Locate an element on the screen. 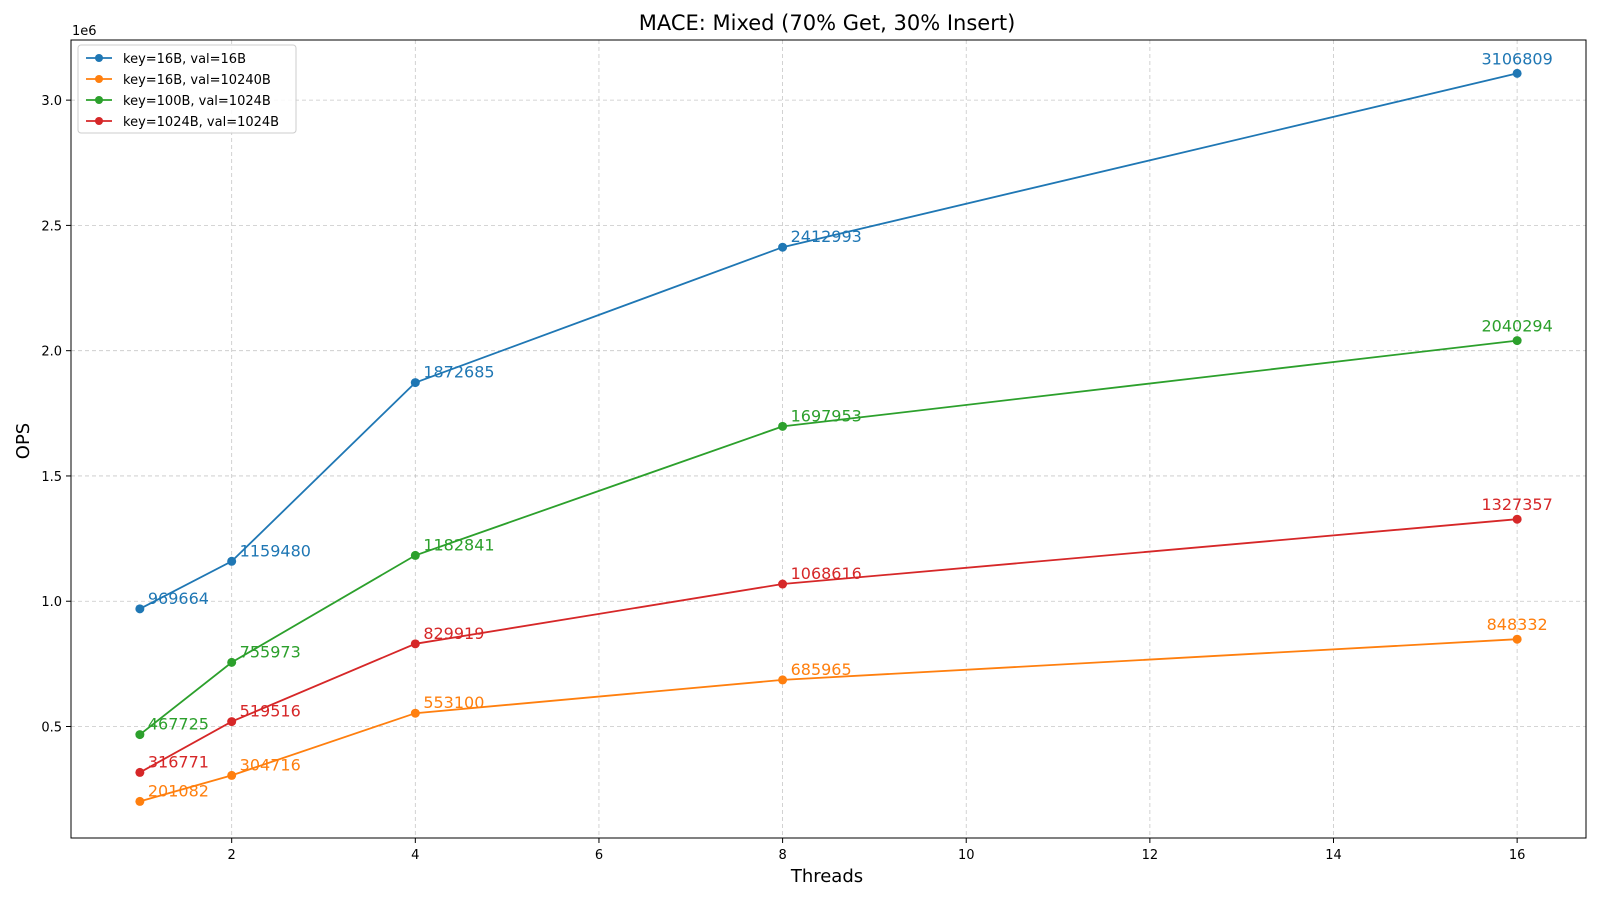 The width and height of the screenshot is (1600, 900). data-label: 316771 is located at coordinates (178, 761).